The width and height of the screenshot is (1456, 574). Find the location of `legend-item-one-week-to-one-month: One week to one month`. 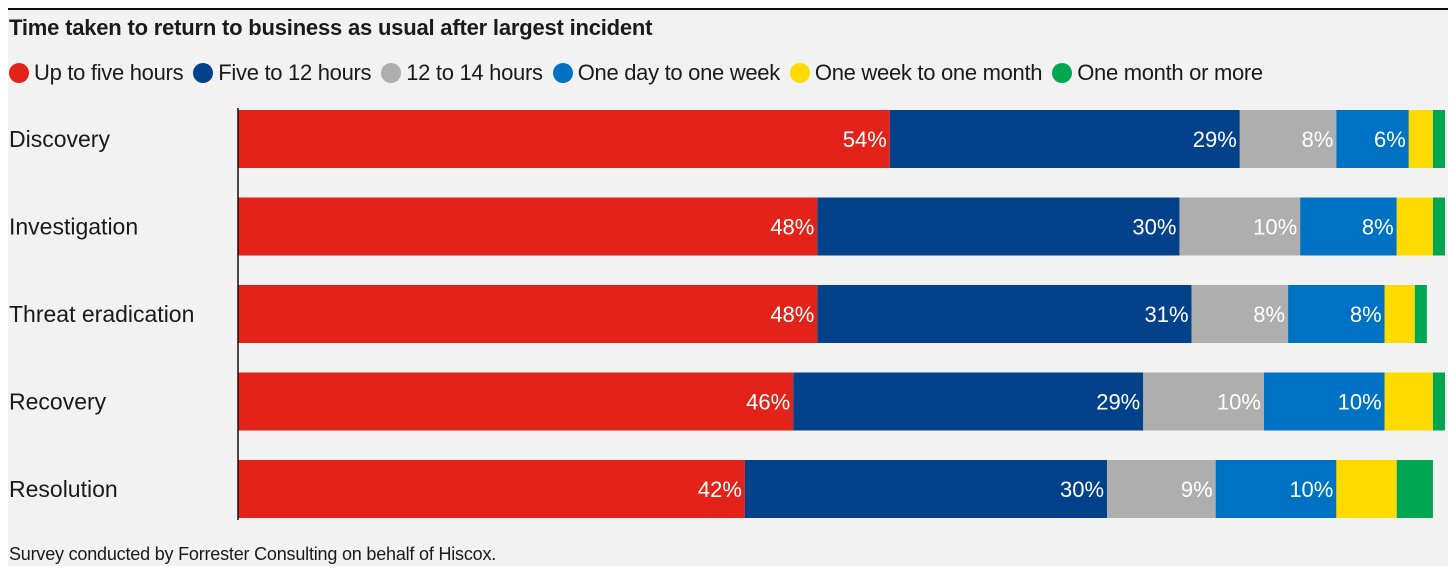

legend-item-one-week-to-one-month: One week to one month is located at coordinates (916, 73).